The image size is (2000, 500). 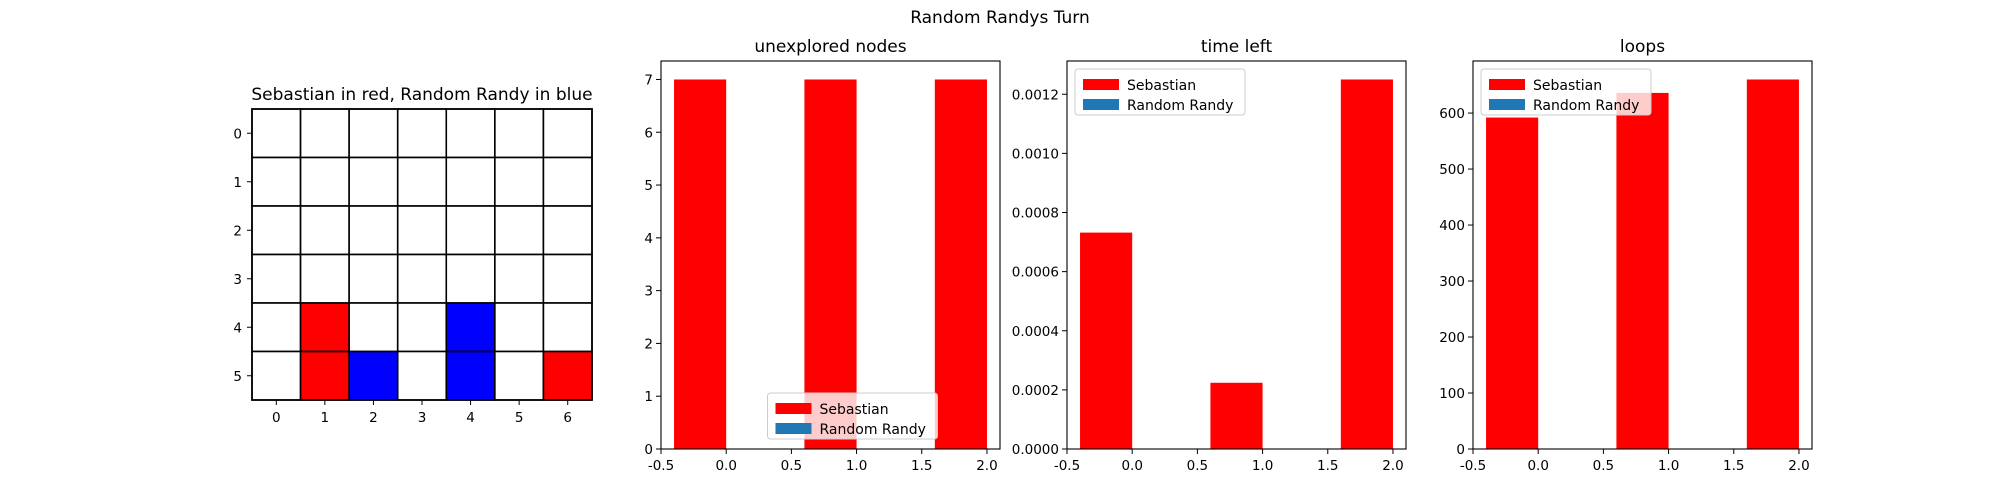 What do you see at coordinates (325, 418) in the screenshot?
I see `board-xtick-label: 1` at bounding box center [325, 418].